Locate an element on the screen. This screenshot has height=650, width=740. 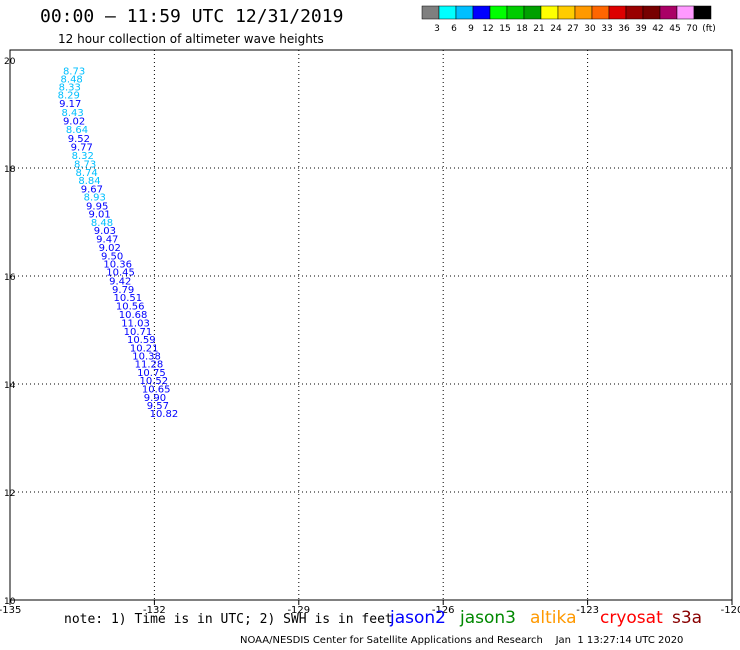
legend-altika: altika is located at coordinates (553, 618).